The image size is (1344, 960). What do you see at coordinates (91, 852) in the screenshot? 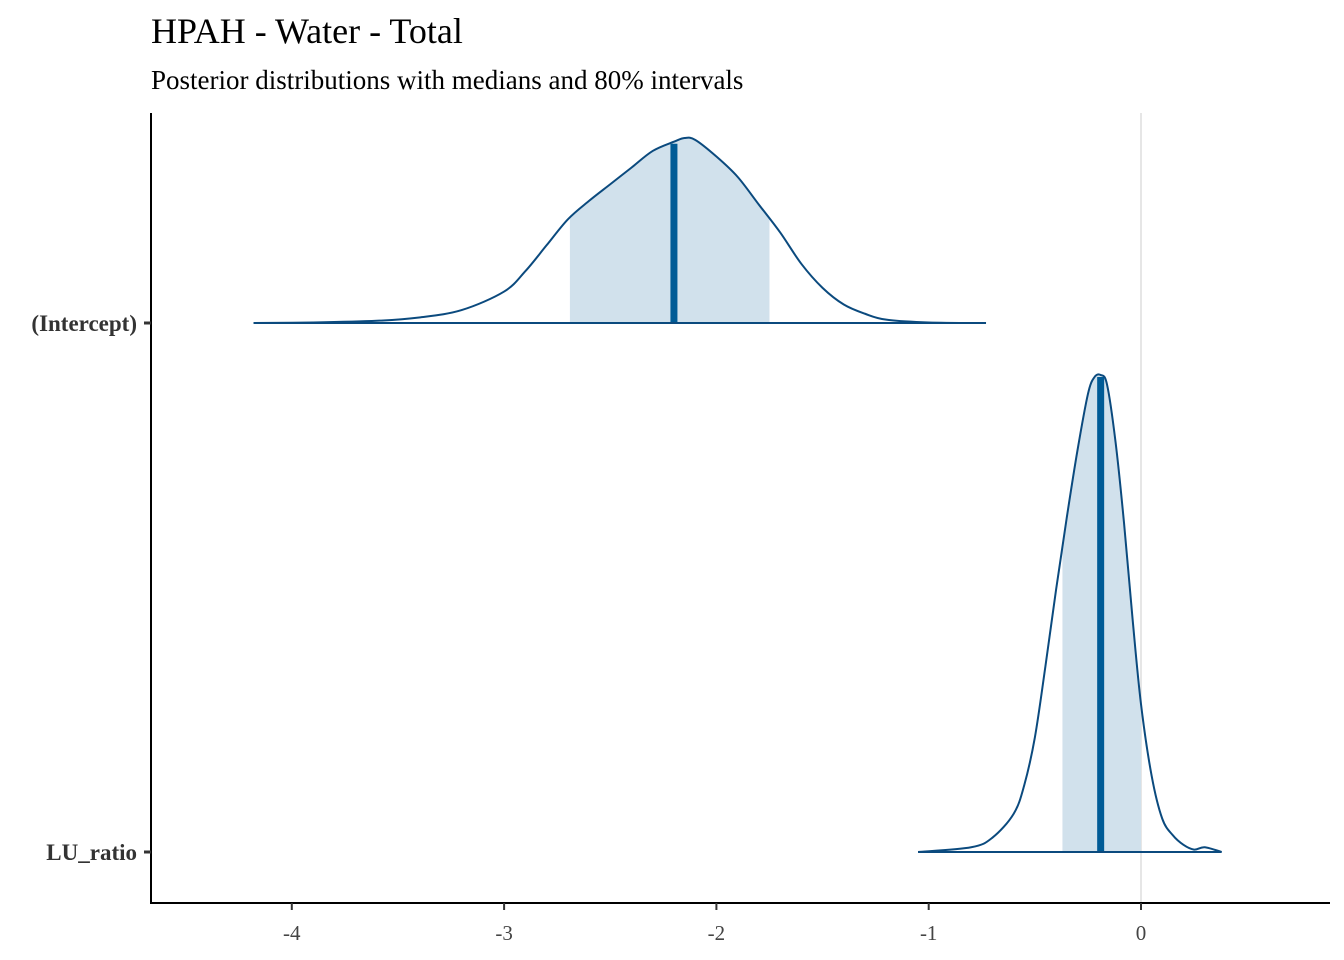
I see `y-tick-label: LU_ratio` at bounding box center [91, 852].